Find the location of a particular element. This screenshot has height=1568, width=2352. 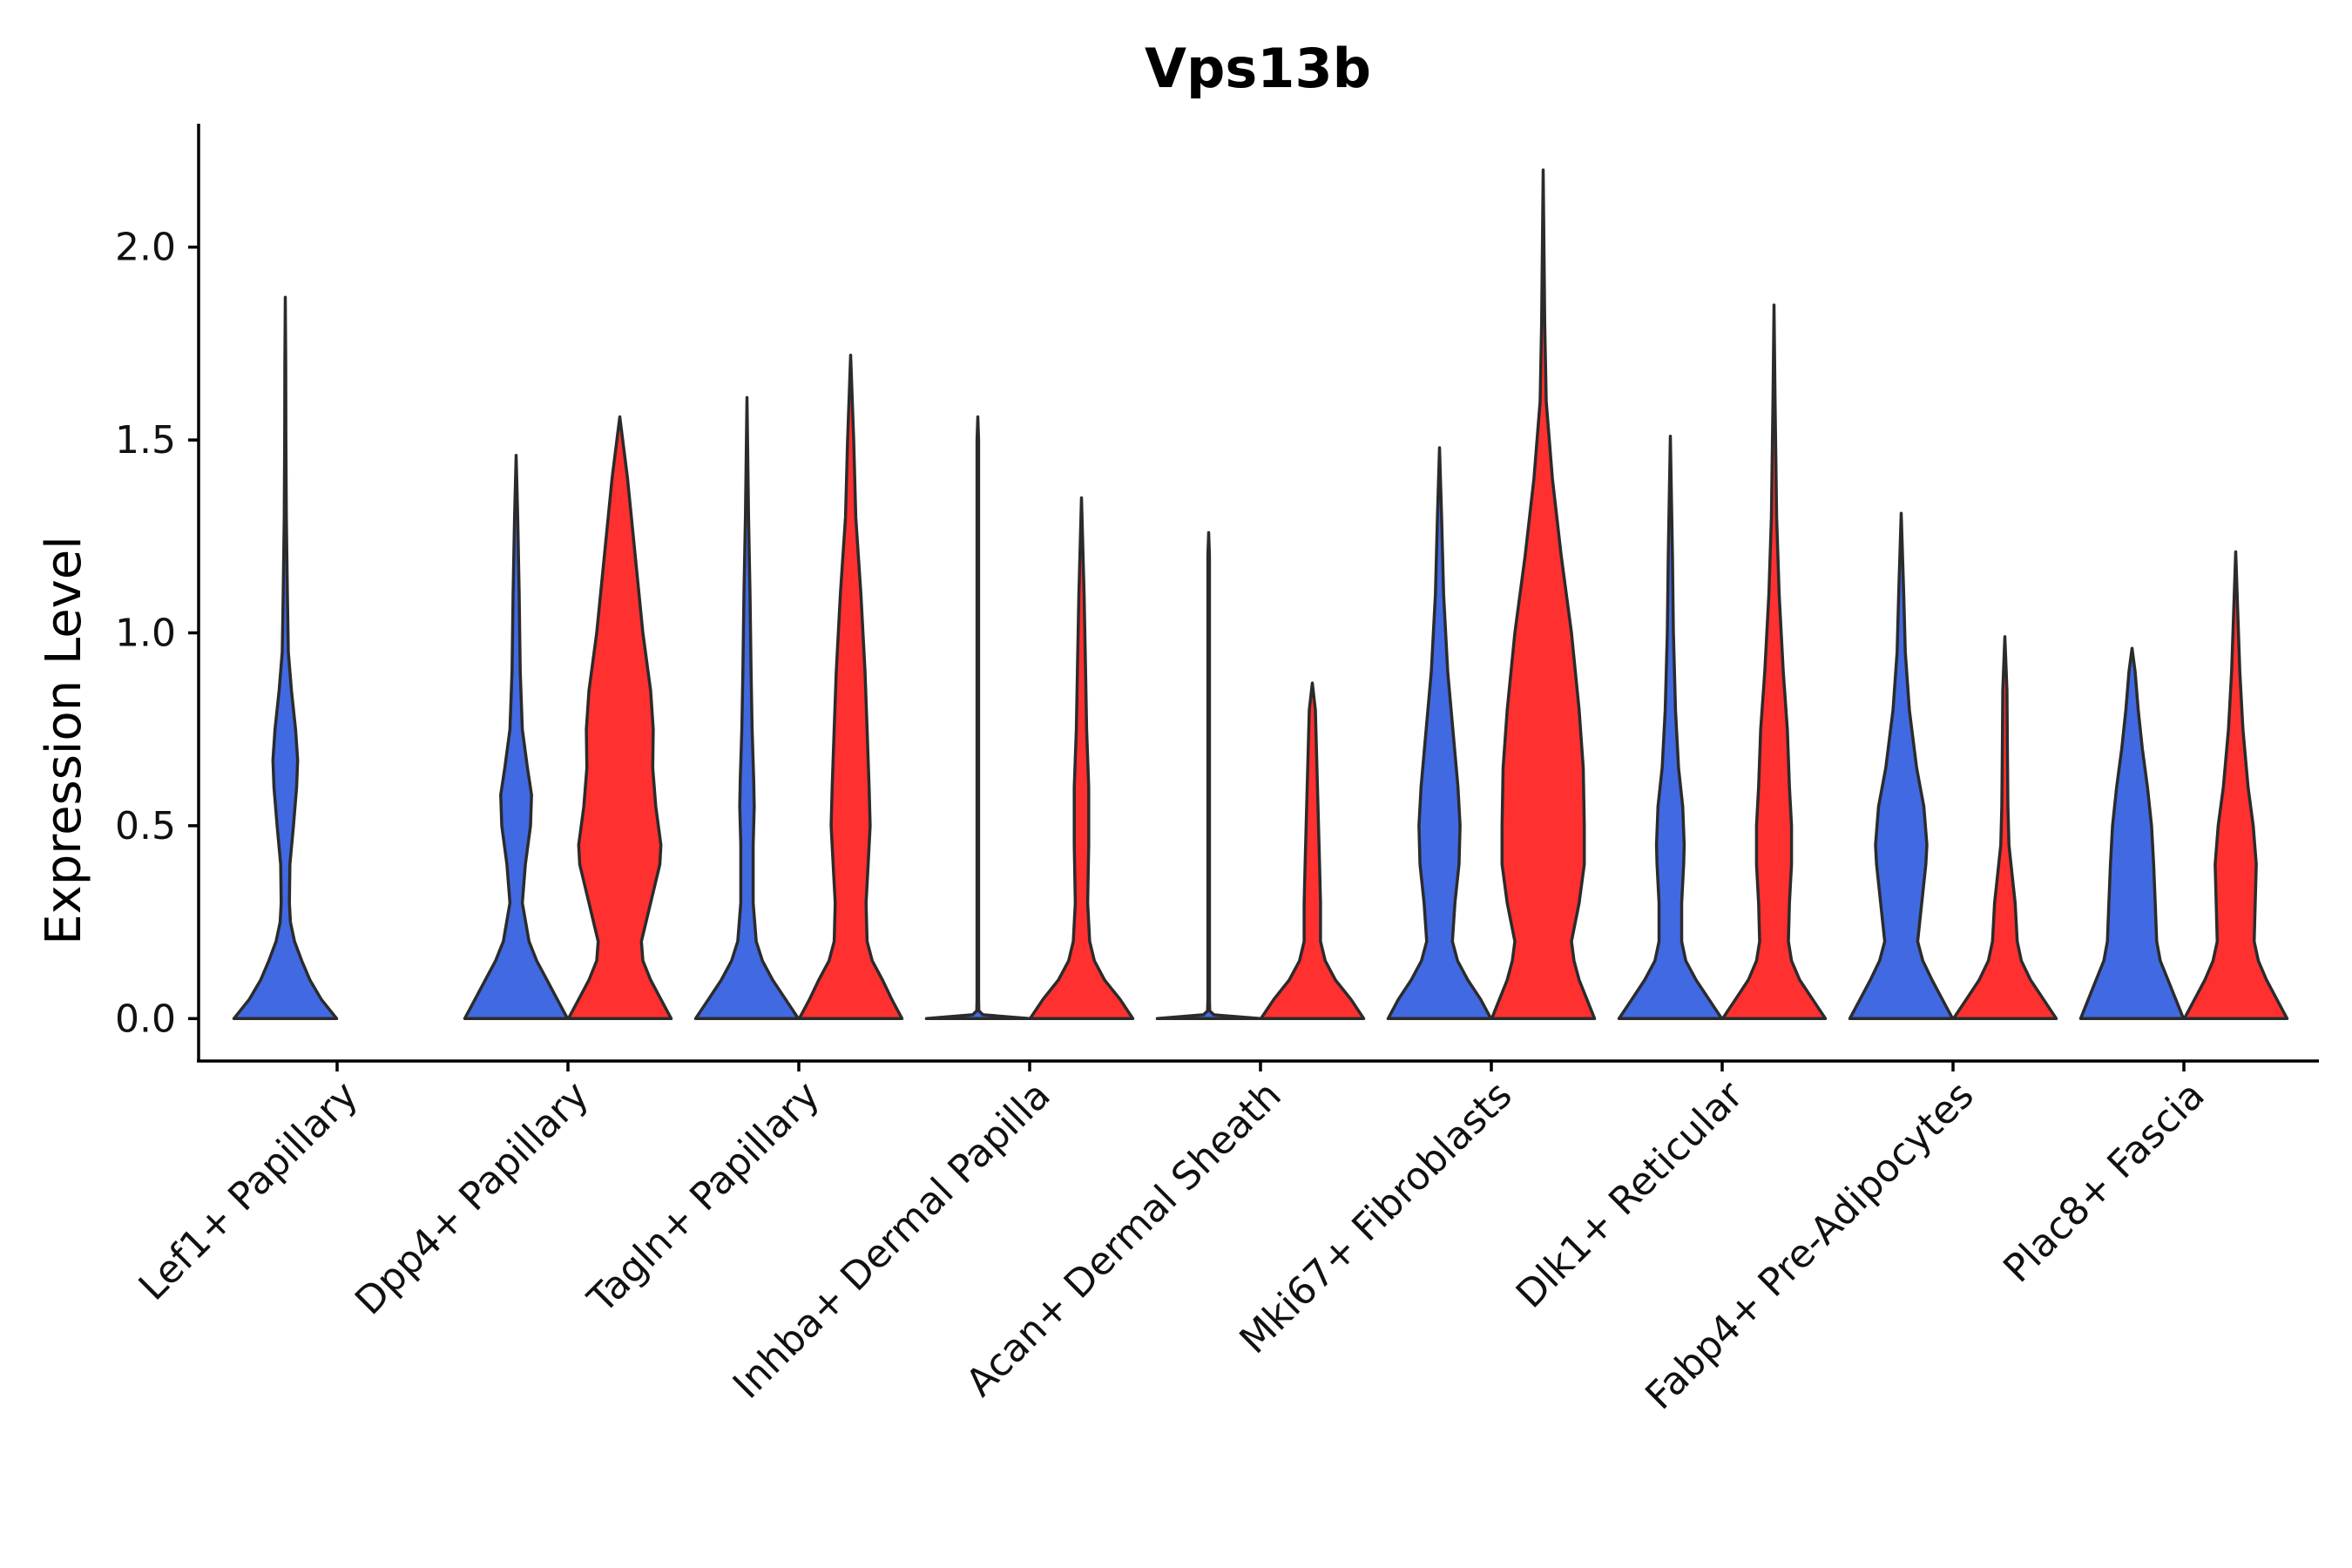

violin-tagln-pos-papillary-group1 is located at coordinates (747, 708).